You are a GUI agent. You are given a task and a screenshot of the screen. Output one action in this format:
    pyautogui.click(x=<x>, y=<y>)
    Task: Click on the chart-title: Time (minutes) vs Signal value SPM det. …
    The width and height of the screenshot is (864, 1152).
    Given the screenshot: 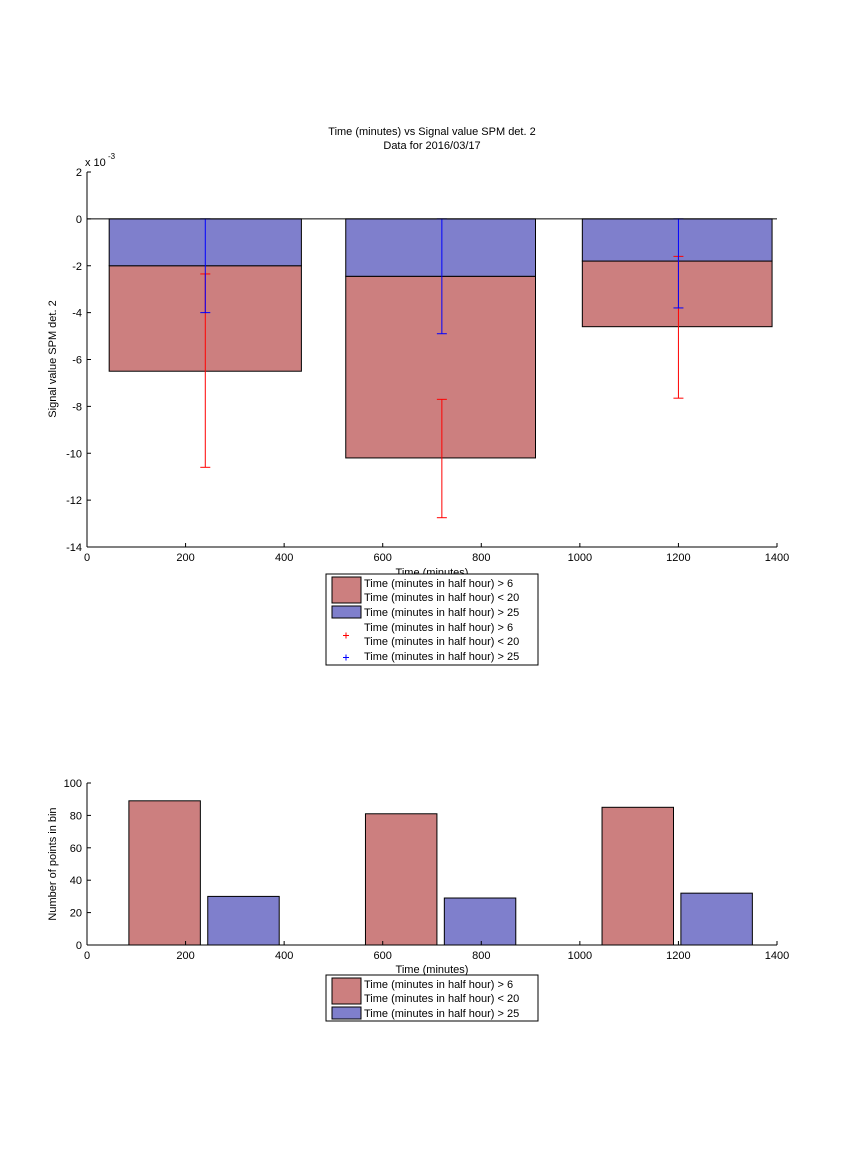 What is the action you would take?
    pyautogui.click(x=431, y=132)
    